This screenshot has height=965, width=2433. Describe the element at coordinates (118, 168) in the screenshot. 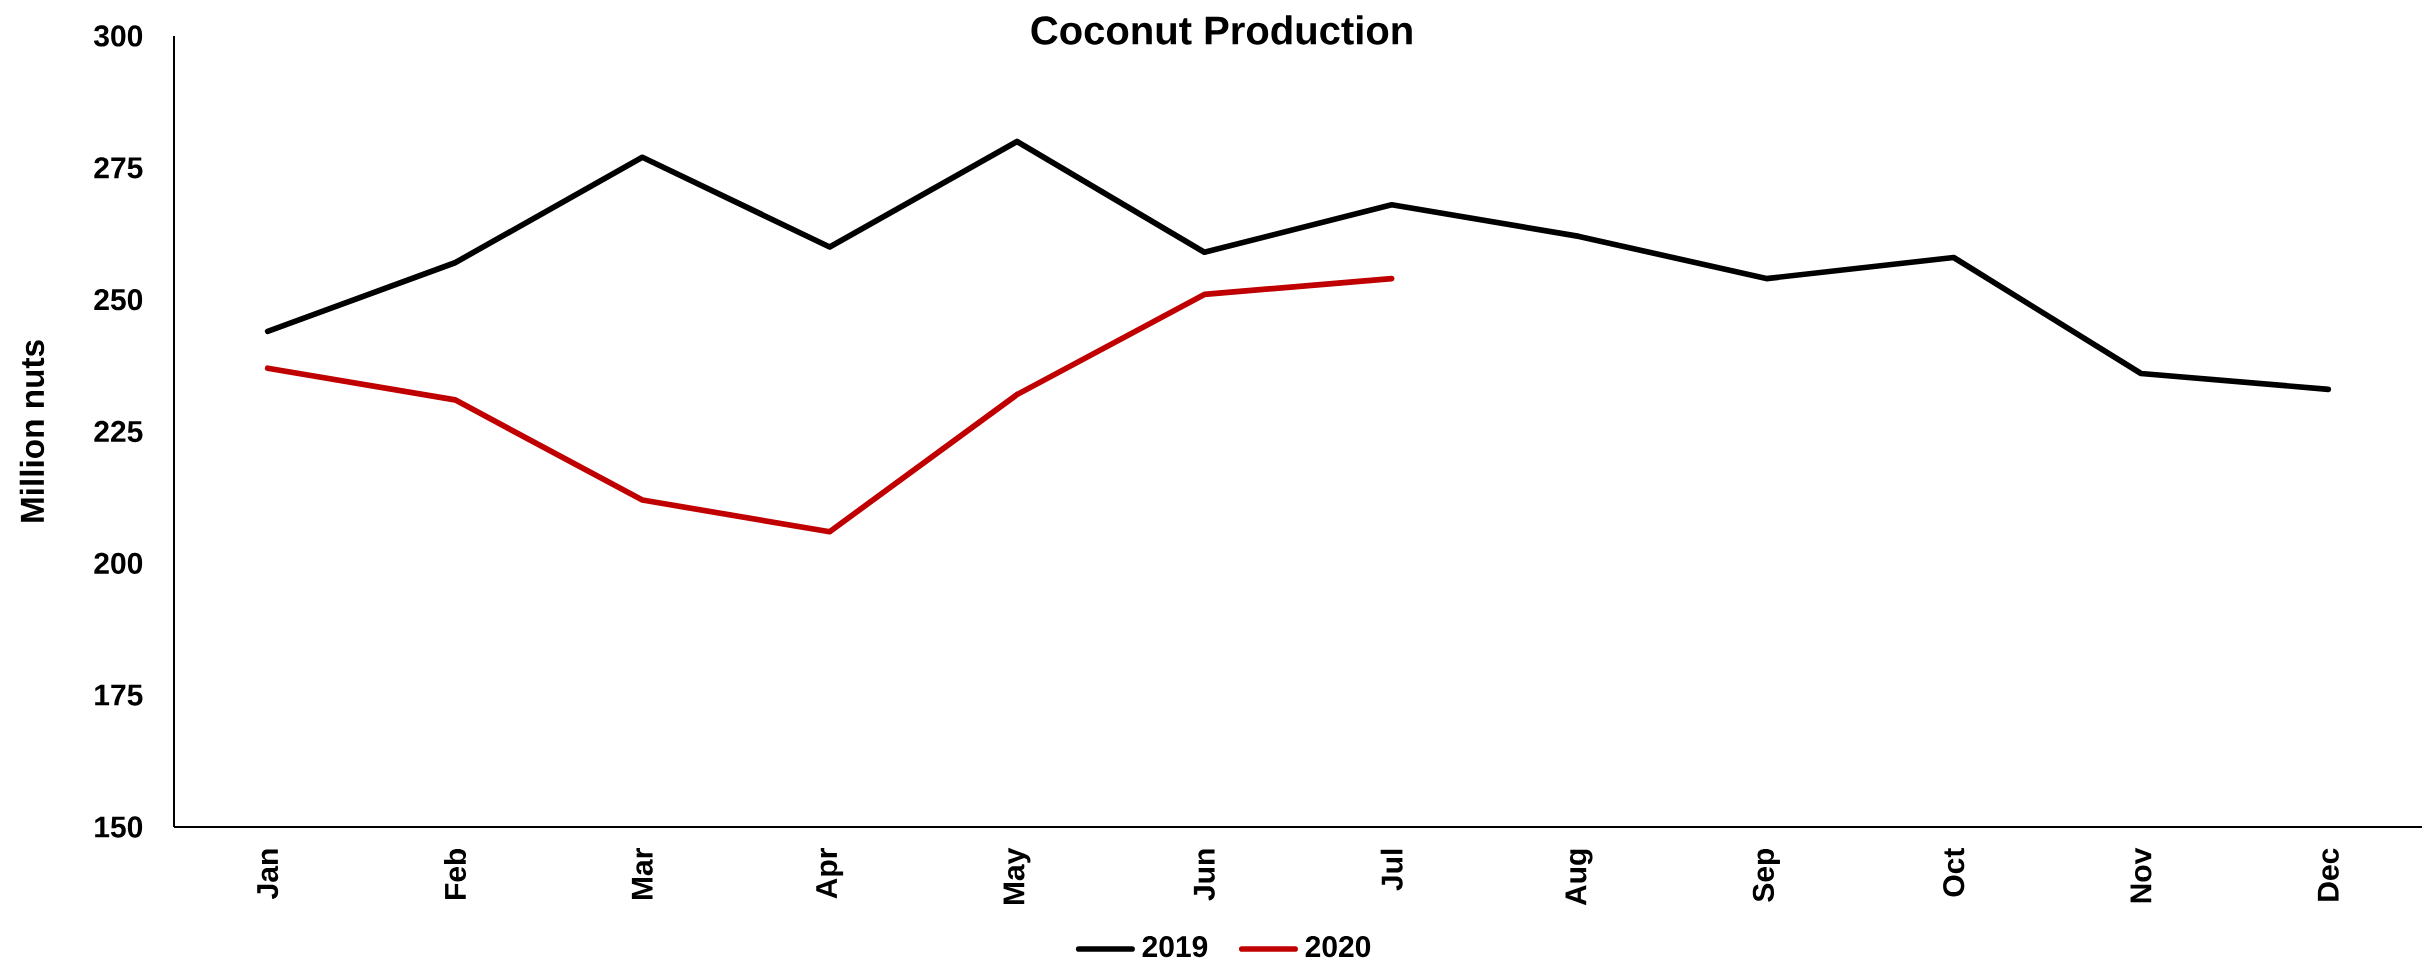

I see `y-tick-label: 275` at that location.